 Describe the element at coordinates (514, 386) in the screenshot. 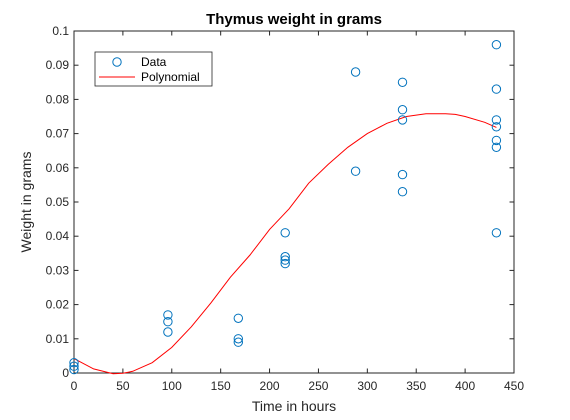

I see `x-tick-label: 450` at that location.